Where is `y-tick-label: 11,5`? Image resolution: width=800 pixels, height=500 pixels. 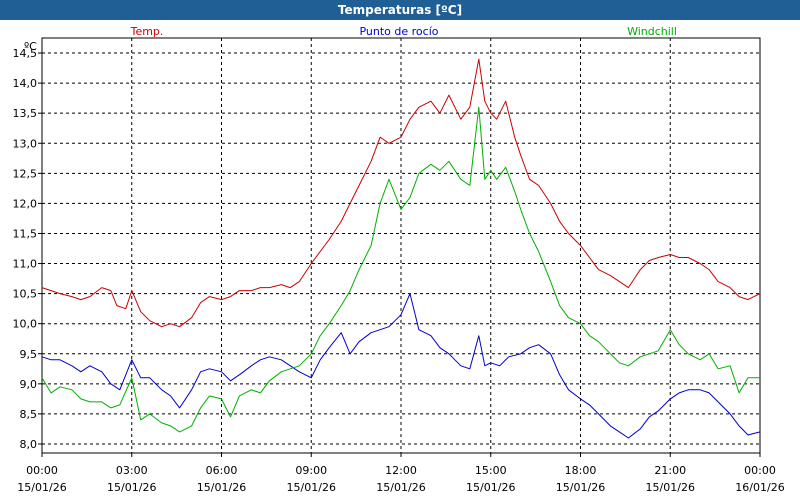 y-tick-label: 11,5 is located at coordinates (25, 233).